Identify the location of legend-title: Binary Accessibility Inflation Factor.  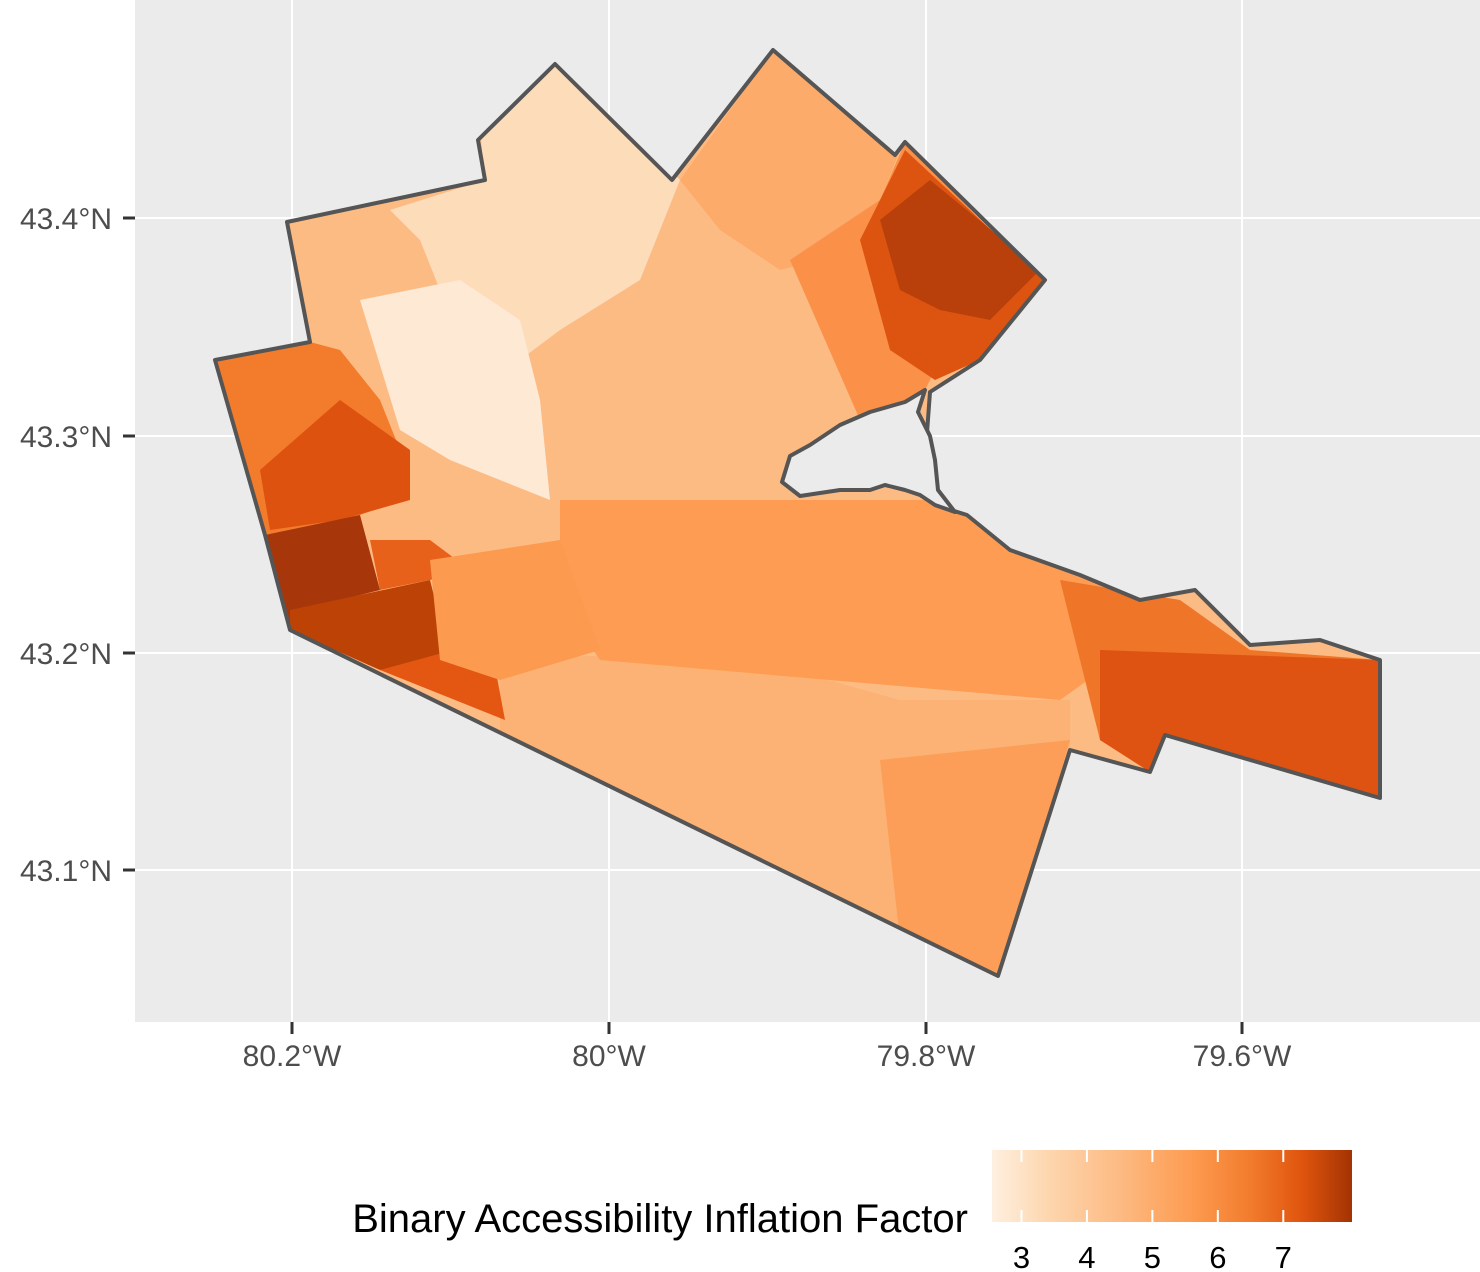
(660, 1219).